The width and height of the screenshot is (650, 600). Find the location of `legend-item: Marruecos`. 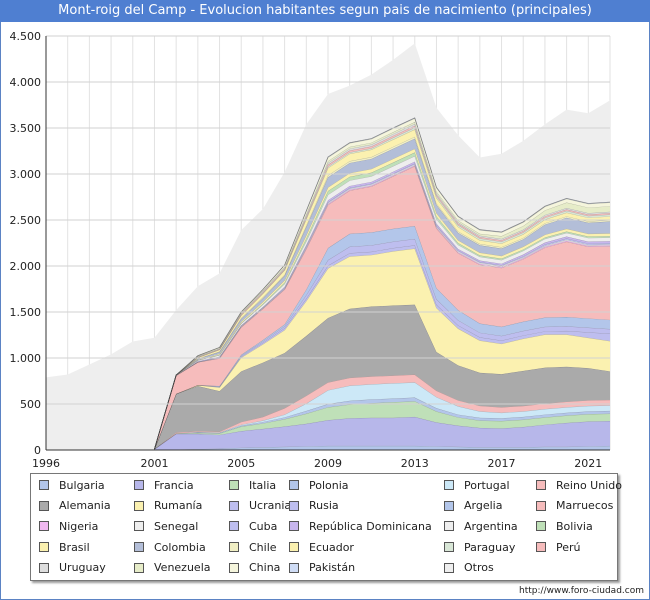

legend-item: Marruecos is located at coordinates (574, 506).